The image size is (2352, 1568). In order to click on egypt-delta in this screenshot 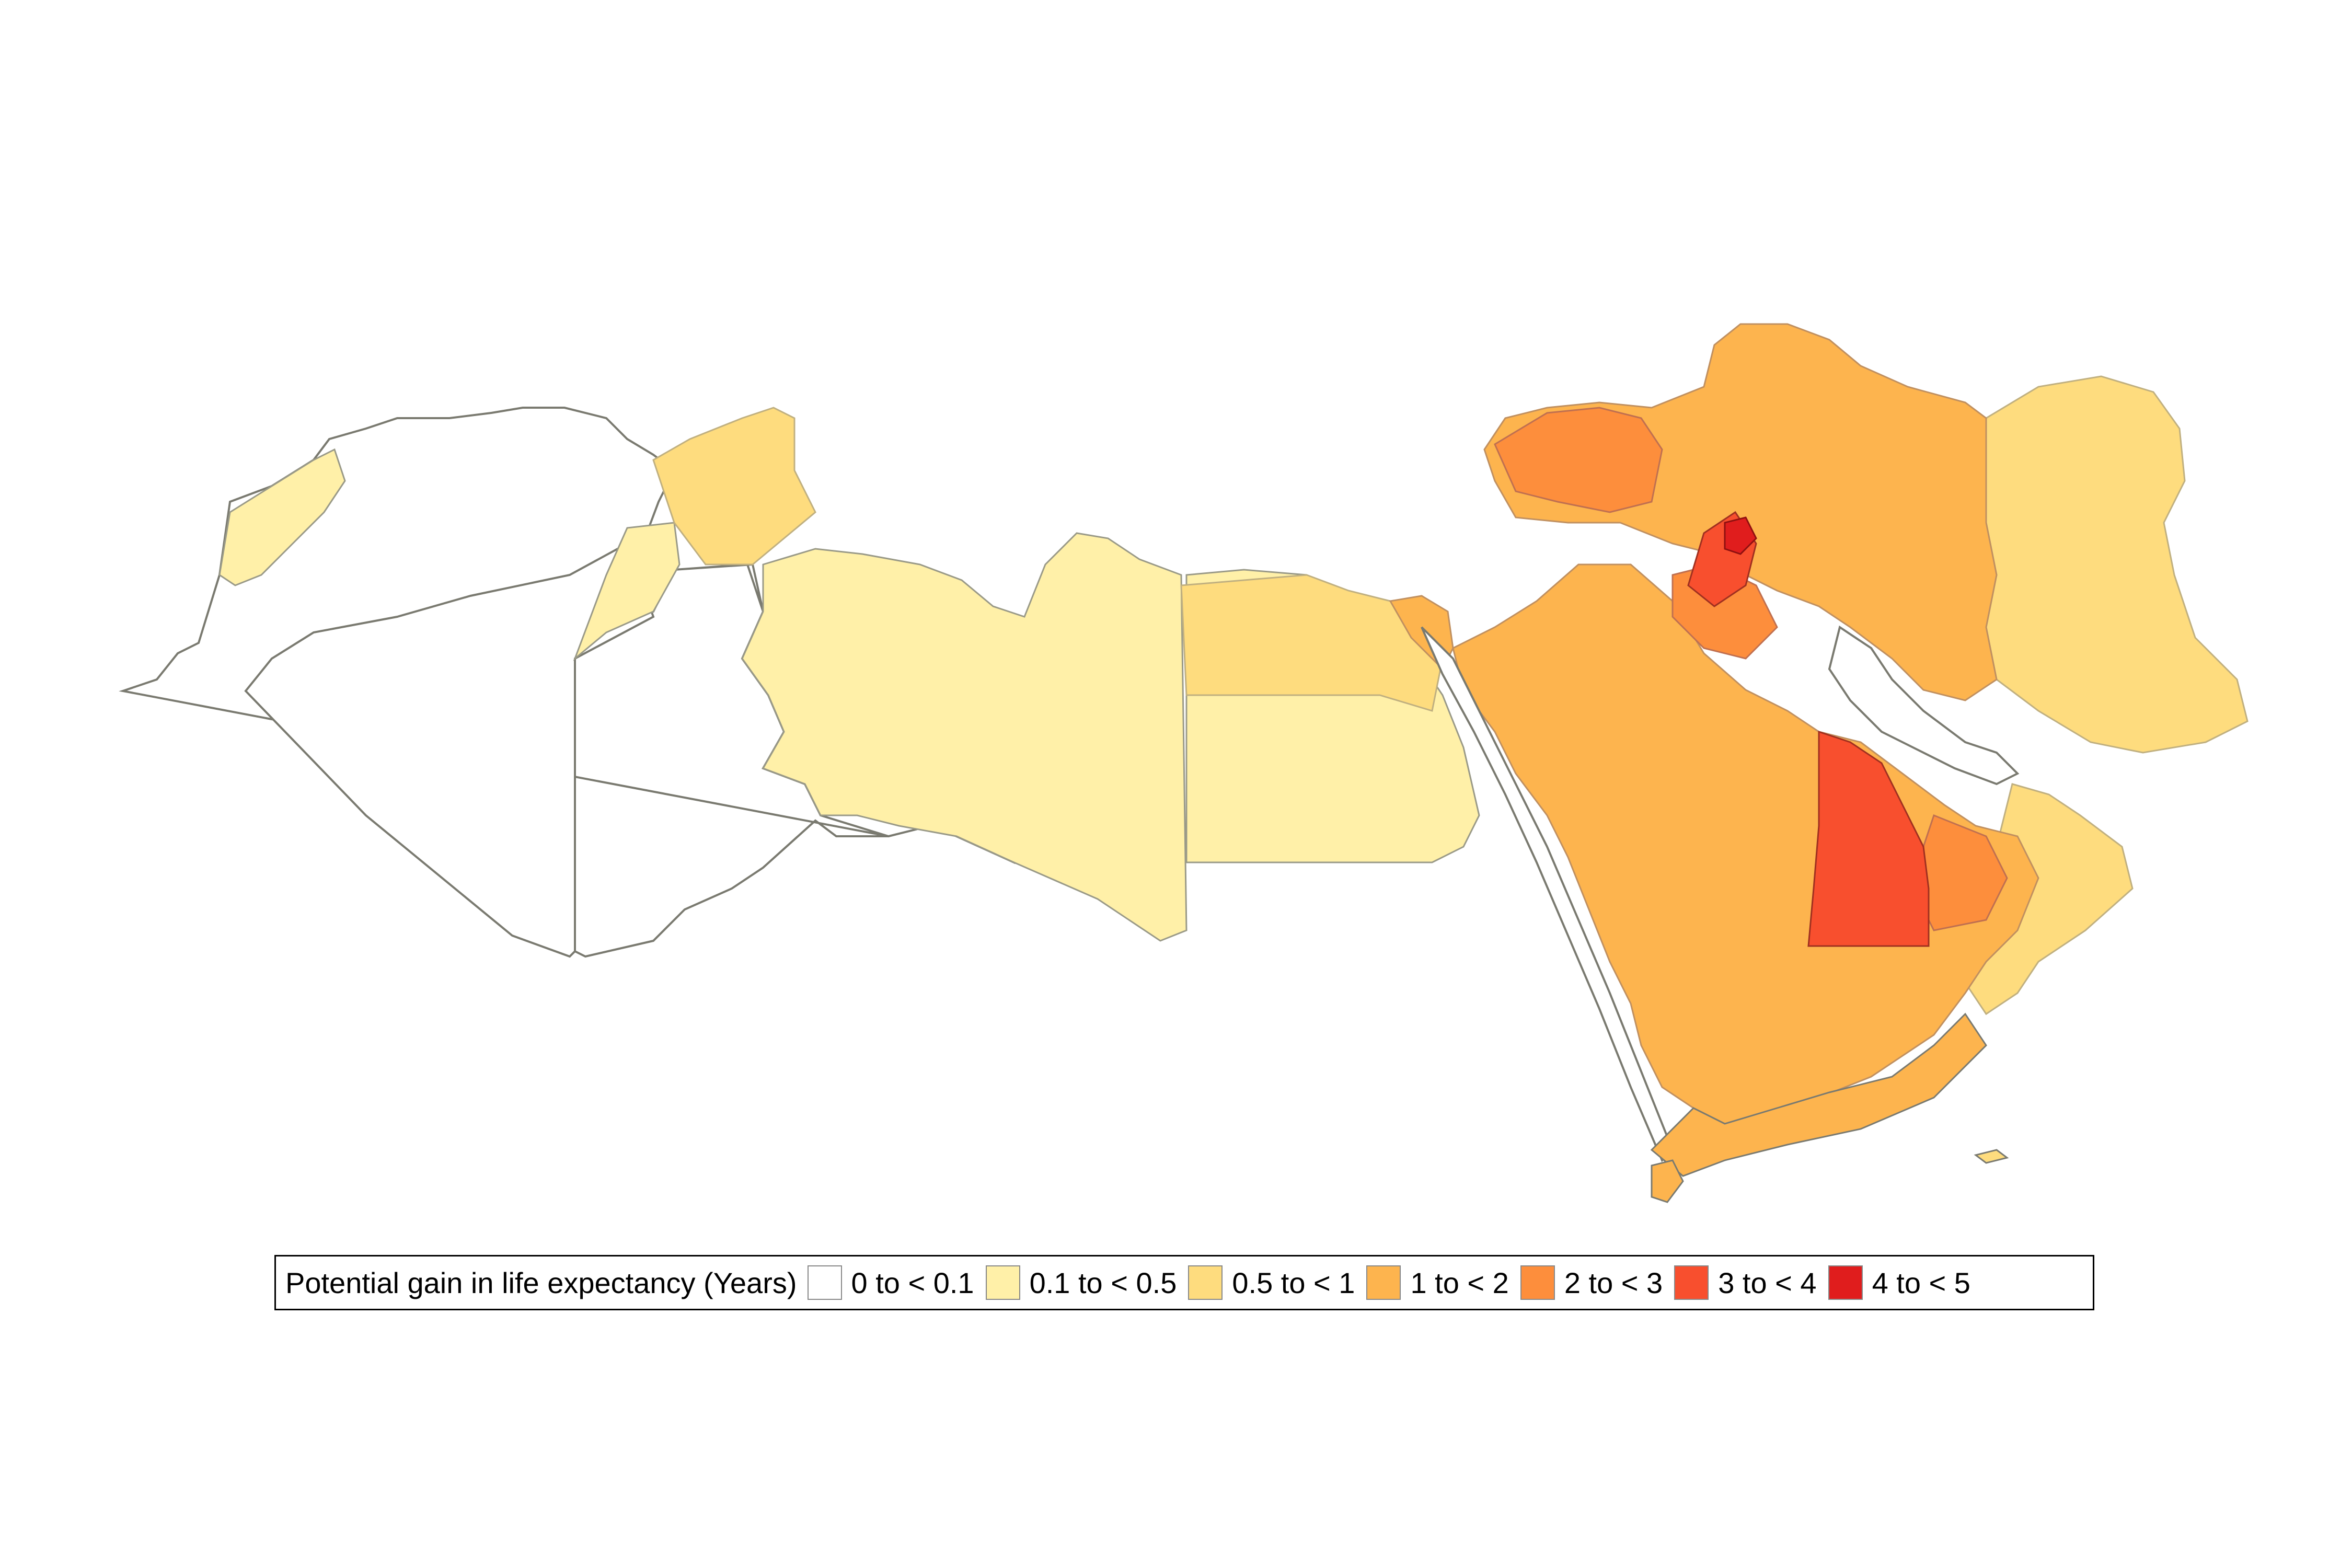, I will do `click(1312, 643)`.